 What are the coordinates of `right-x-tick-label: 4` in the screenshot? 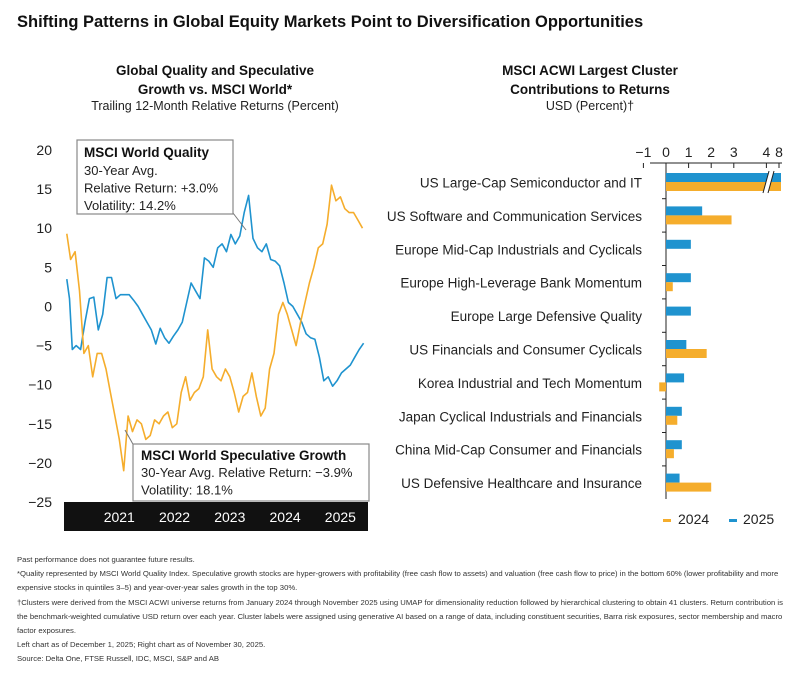 It's located at (767, 152).